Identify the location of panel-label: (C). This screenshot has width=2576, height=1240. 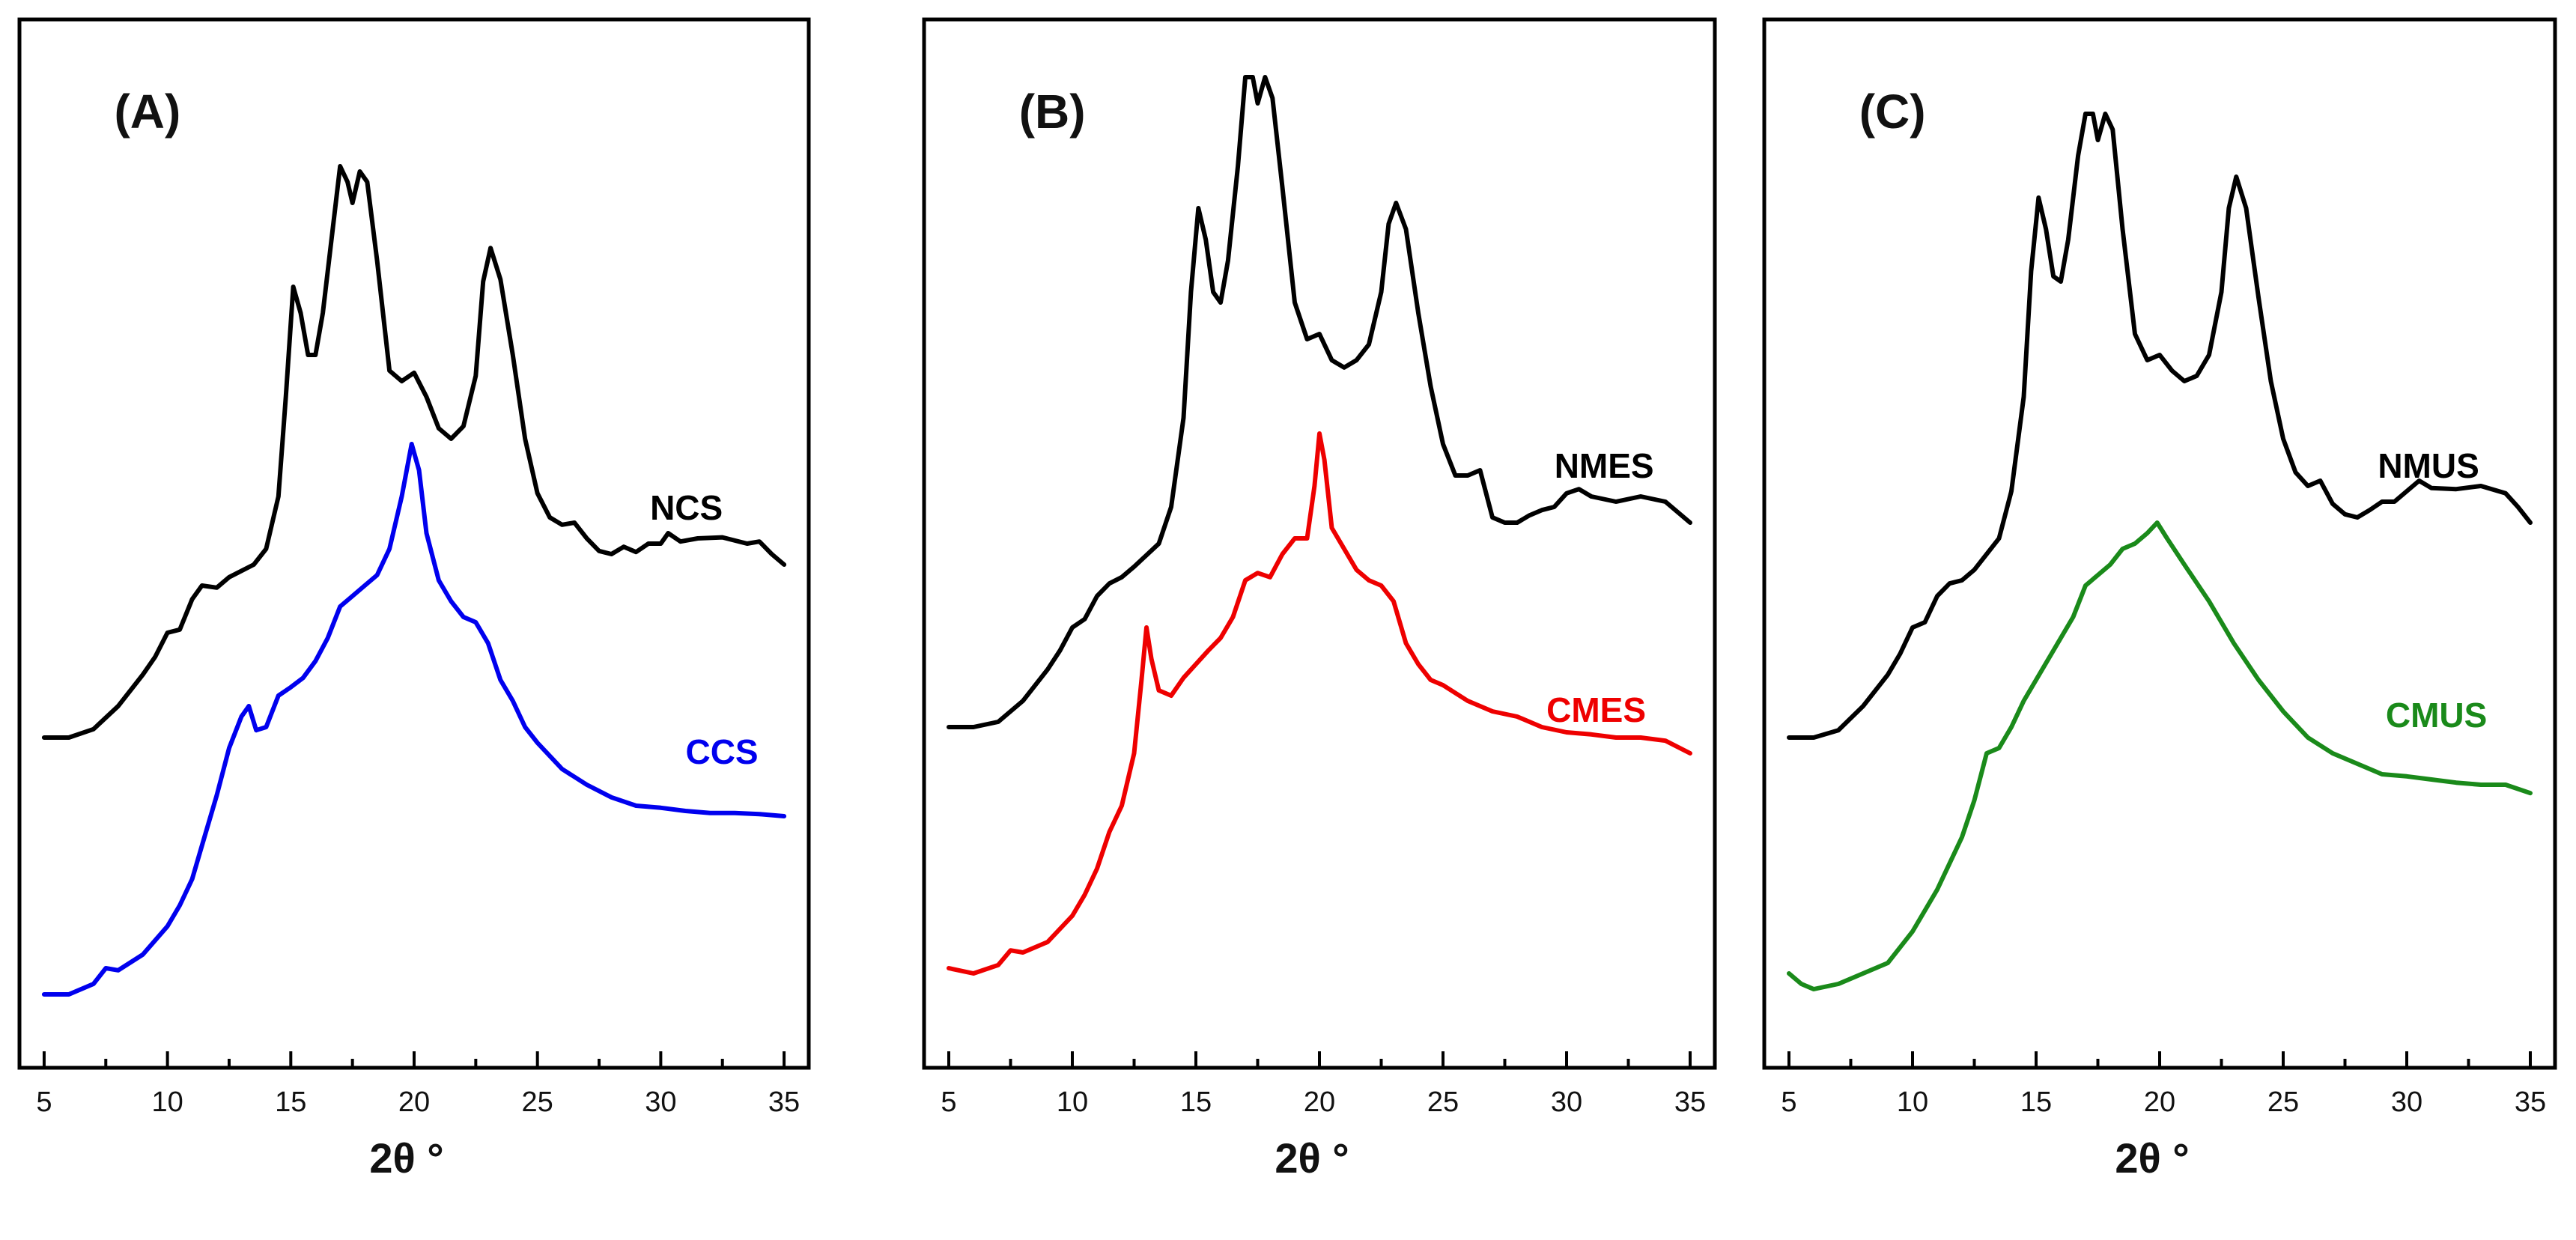
(1892, 112).